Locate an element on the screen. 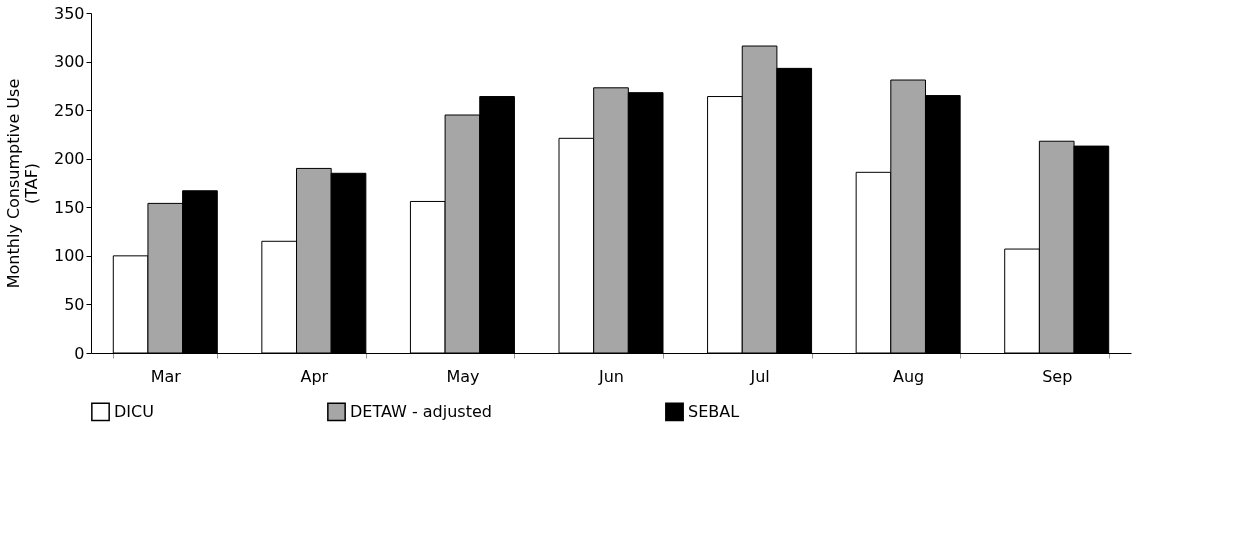 The image size is (1244, 534). x-tick-label: Jun is located at coordinates (611, 376).